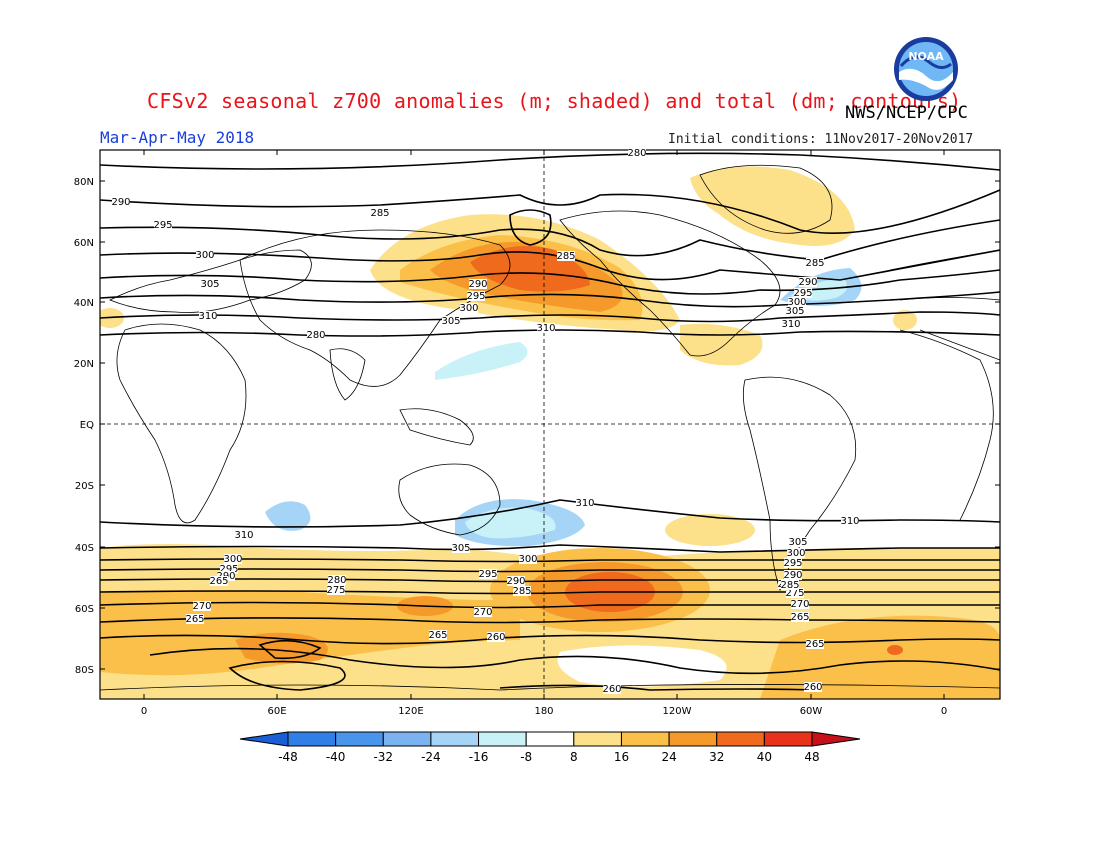 The height and width of the screenshot is (850, 1100). Describe the element at coordinates (84, 609) in the screenshot. I see `lat-tick-label: 60S` at that location.